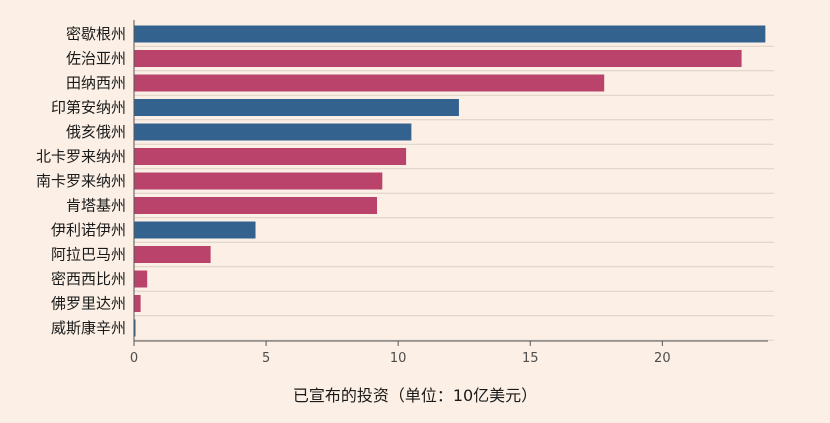 This screenshot has width=830, height=423. I want to click on x-tick-label: 15, so click(530, 358).